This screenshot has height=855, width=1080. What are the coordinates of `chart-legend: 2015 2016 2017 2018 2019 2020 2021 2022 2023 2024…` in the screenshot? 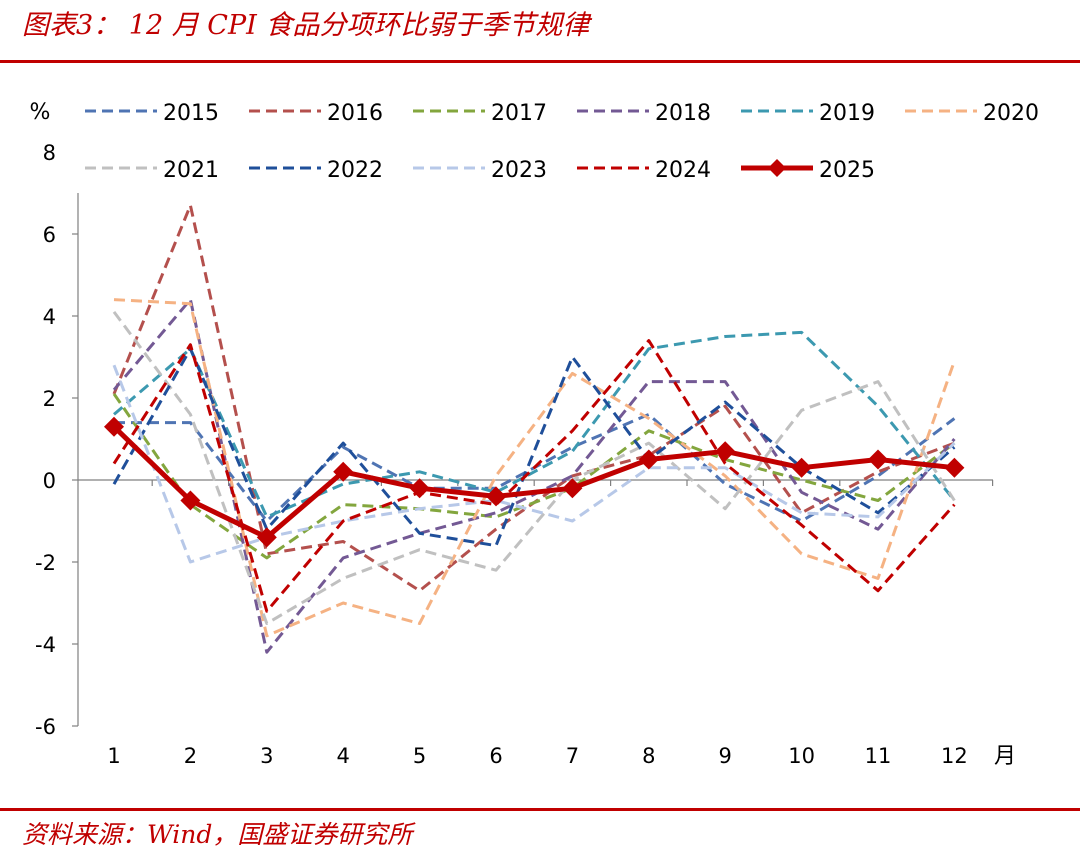 It's located at (562, 142).